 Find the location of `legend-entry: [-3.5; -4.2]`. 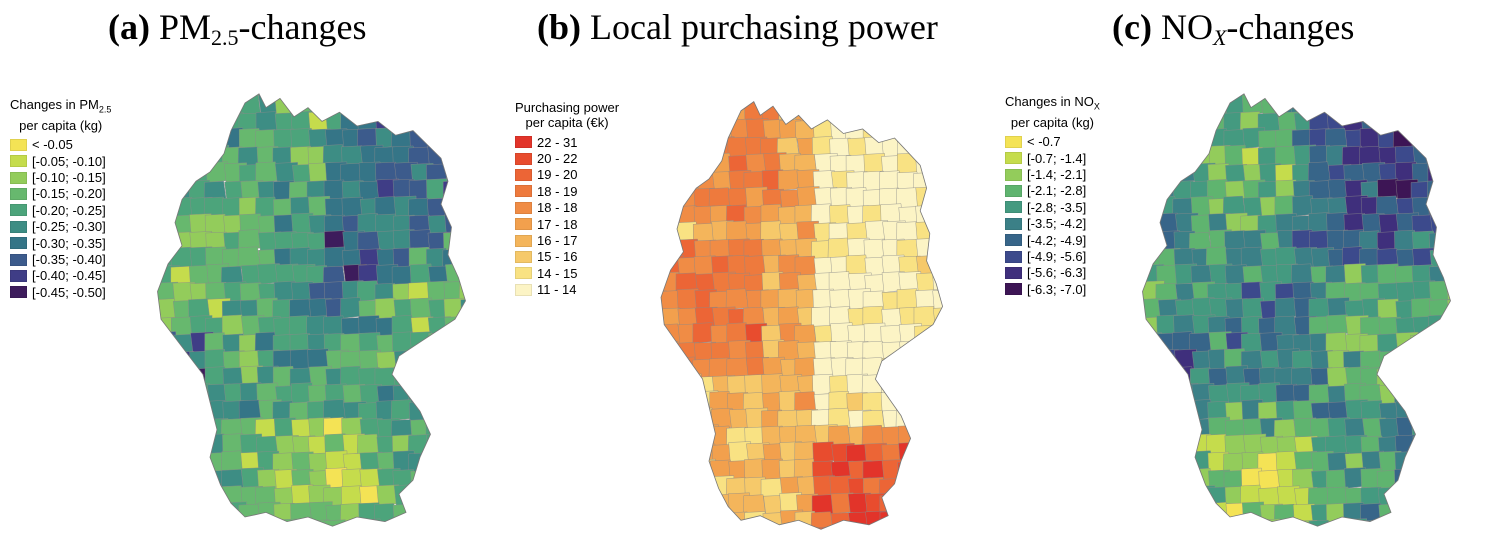

legend-entry: [-3.5; -4.2] is located at coordinates (1052, 224).